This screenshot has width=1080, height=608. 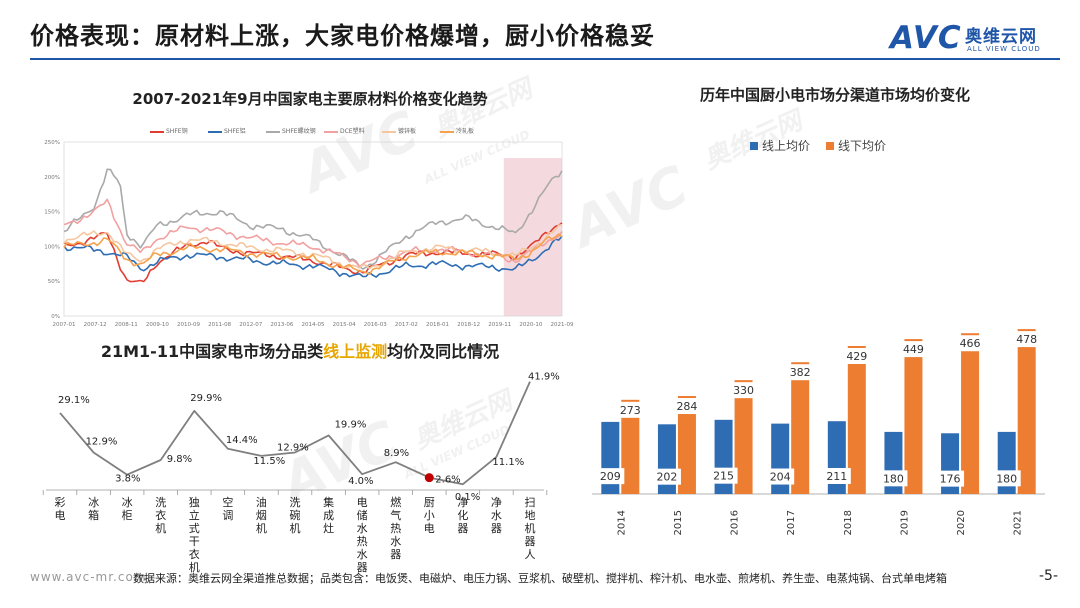 I want to click on offline-price-label: 478, so click(x=1026, y=339).